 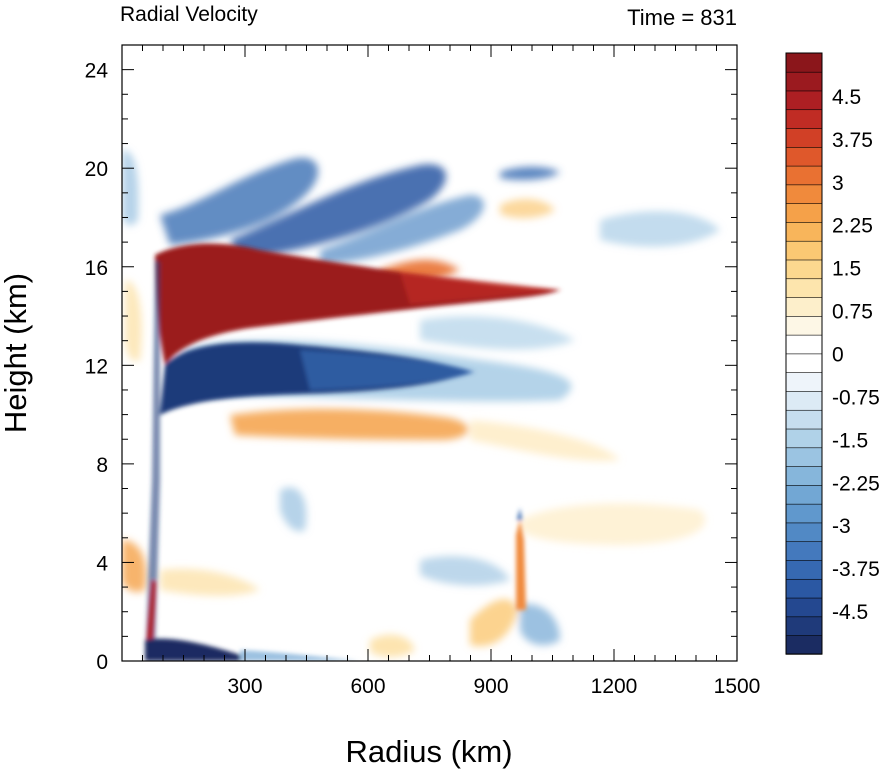 I want to click on y-tick-labels: 0 4 8 12 16 20 24, so click(x=97, y=367).